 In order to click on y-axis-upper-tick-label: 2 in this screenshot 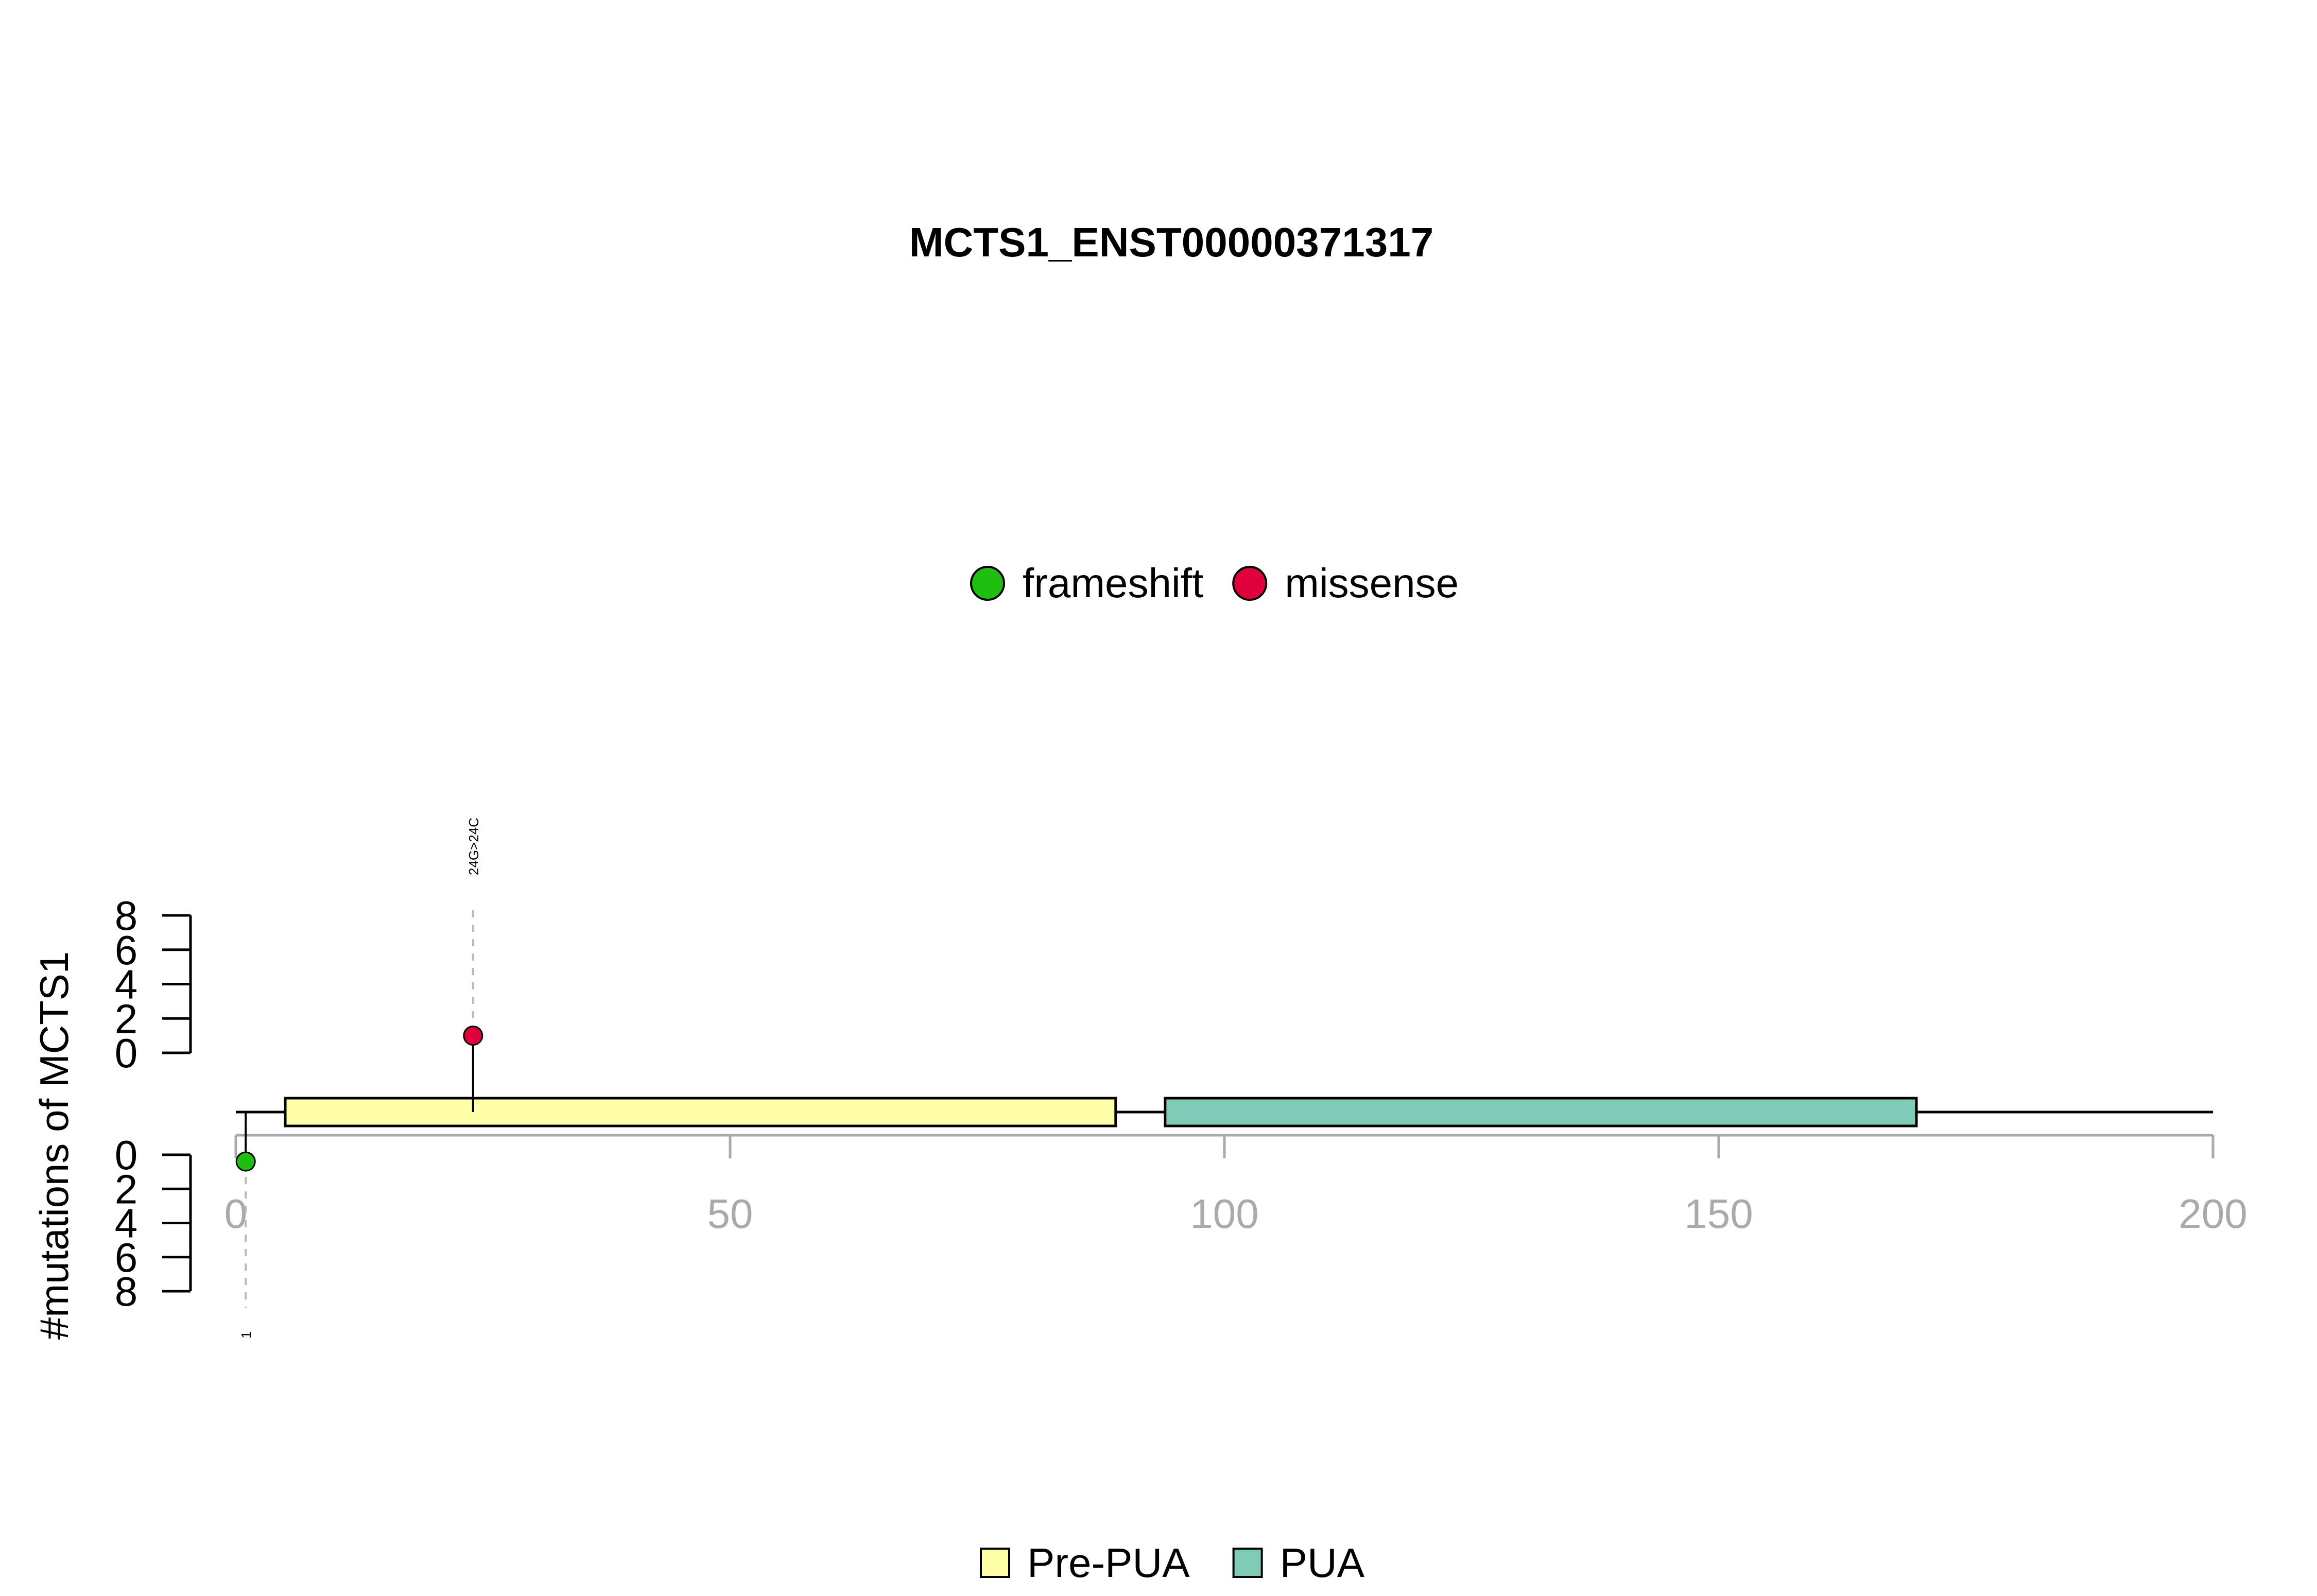, I will do `click(126, 1019)`.